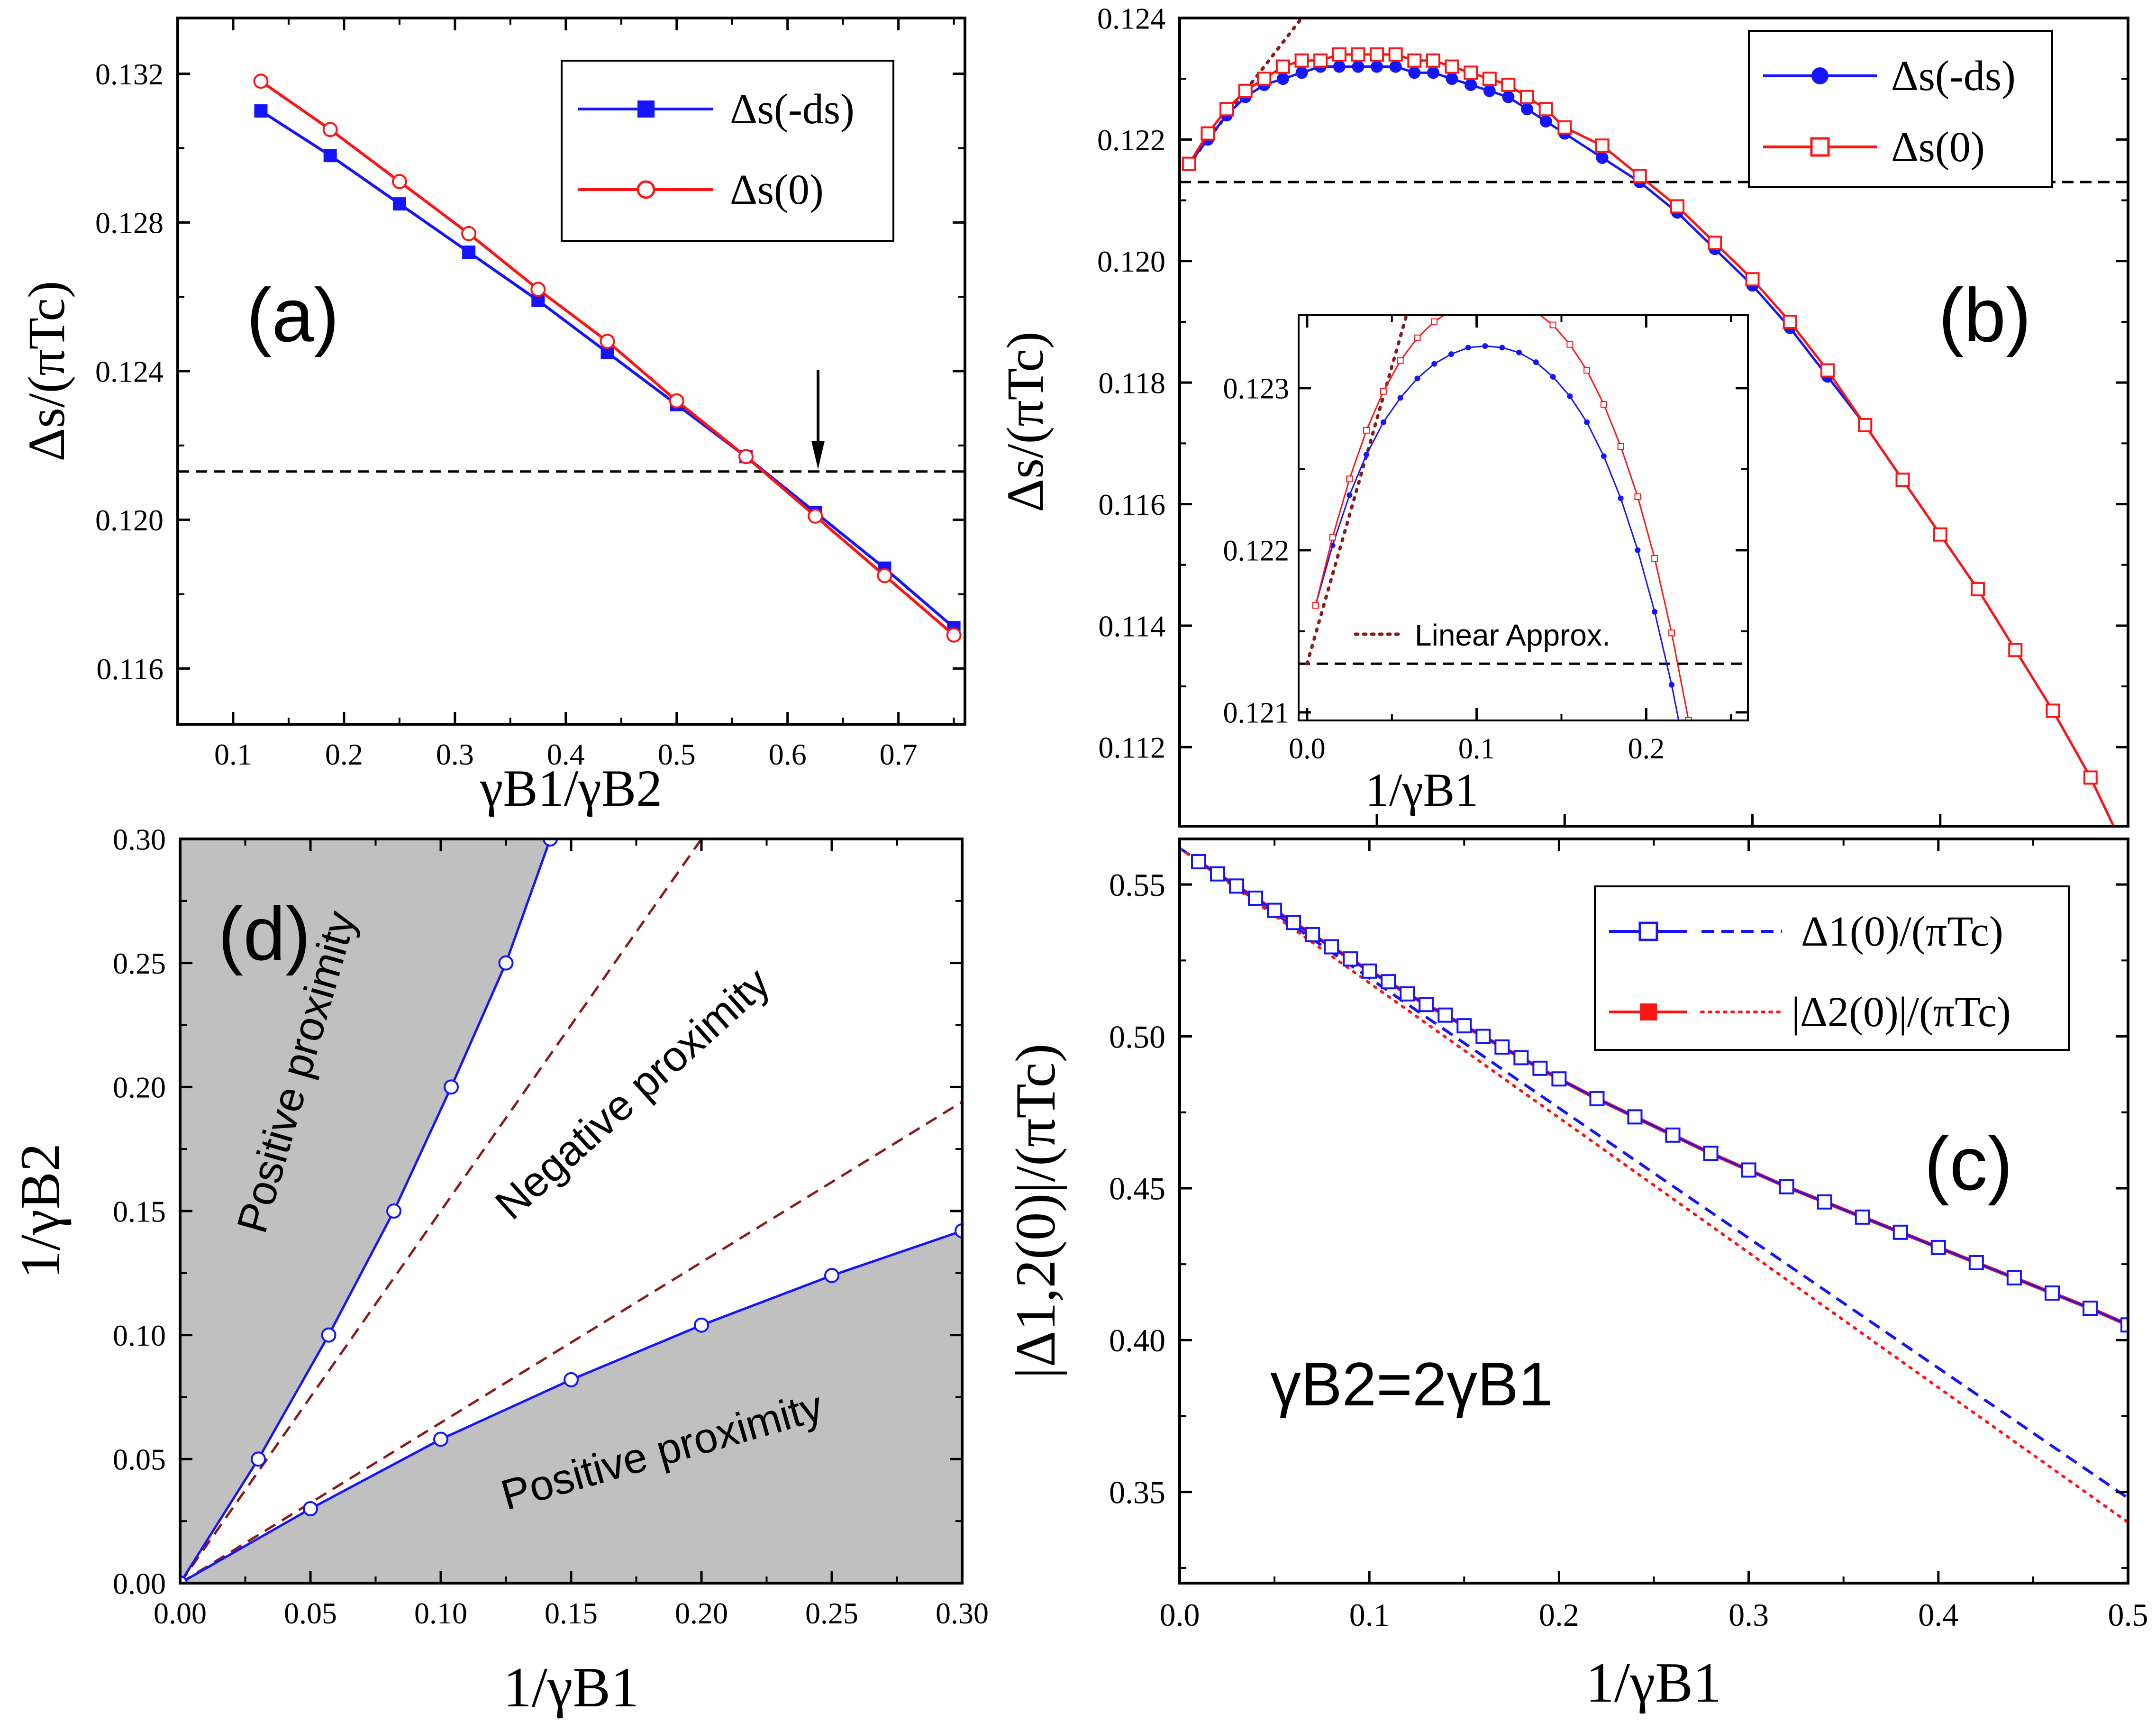 This screenshot has height=1731, width=2156. Describe the element at coordinates (571, 1613) in the screenshot. I see `x-tick-label: 0.15` at that location.